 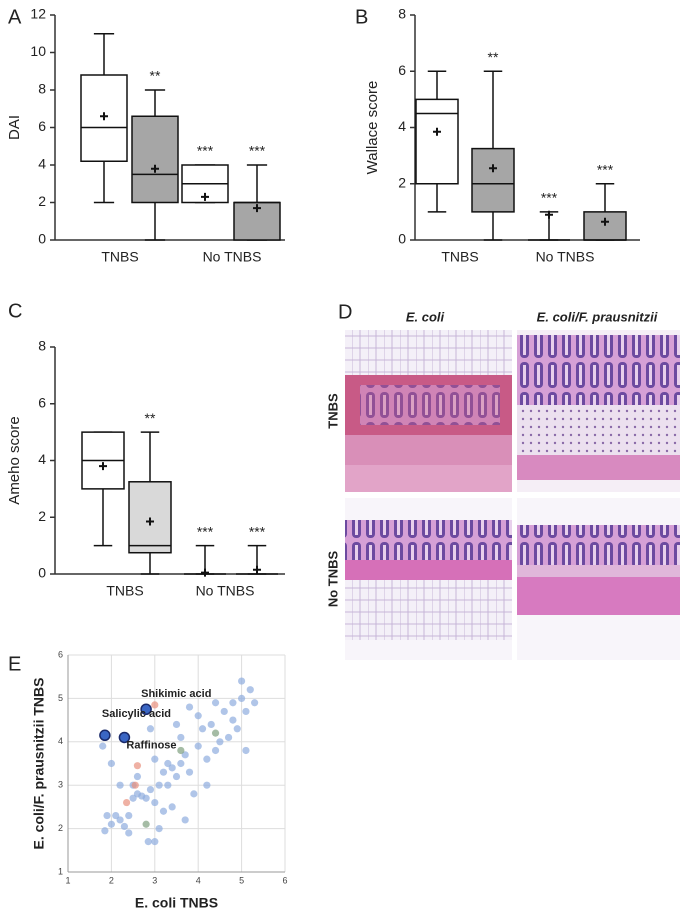 What do you see at coordinates (425, 316) in the screenshot?
I see `column-header: E. coli` at bounding box center [425, 316].